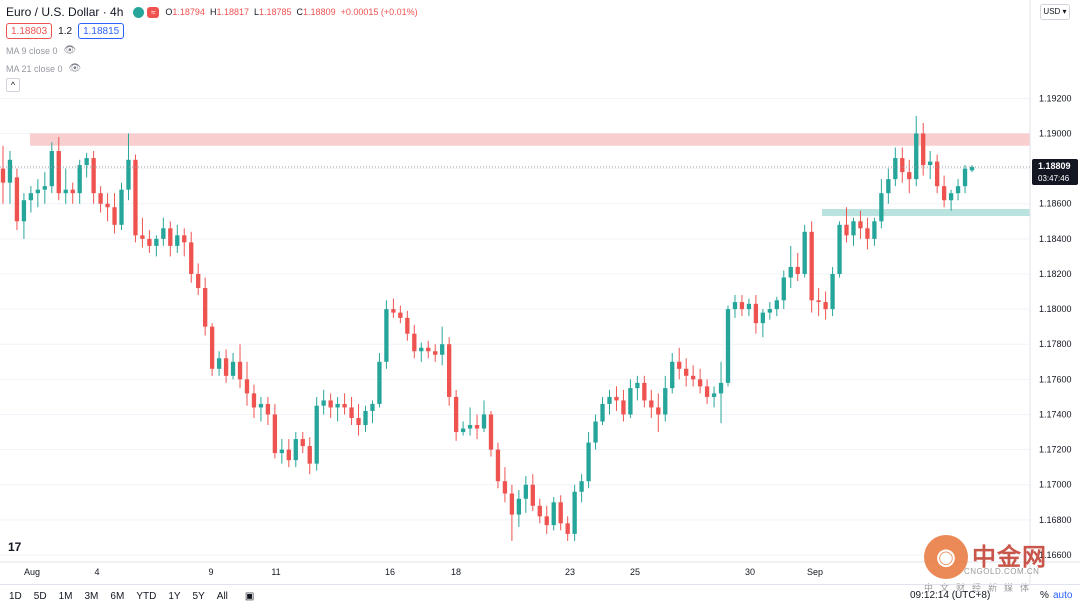  What do you see at coordinates (174, 596) in the screenshot?
I see `range-1y-button: 1Y` at bounding box center [174, 596].